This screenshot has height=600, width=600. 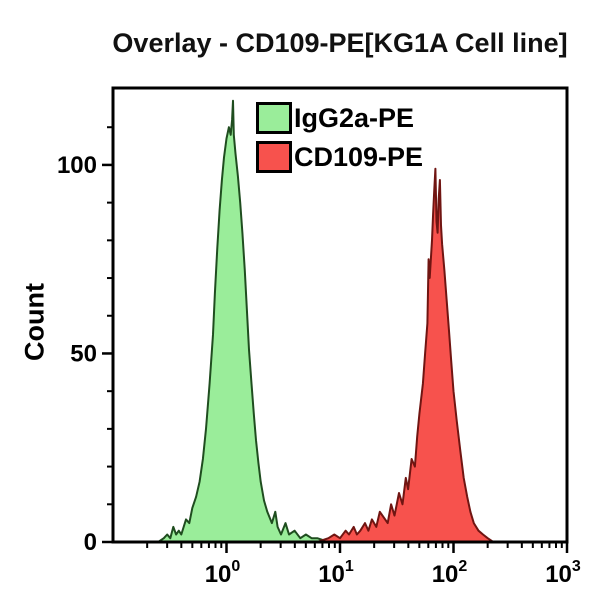 I want to click on x-tick-label: 10², so click(x=450, y=573).